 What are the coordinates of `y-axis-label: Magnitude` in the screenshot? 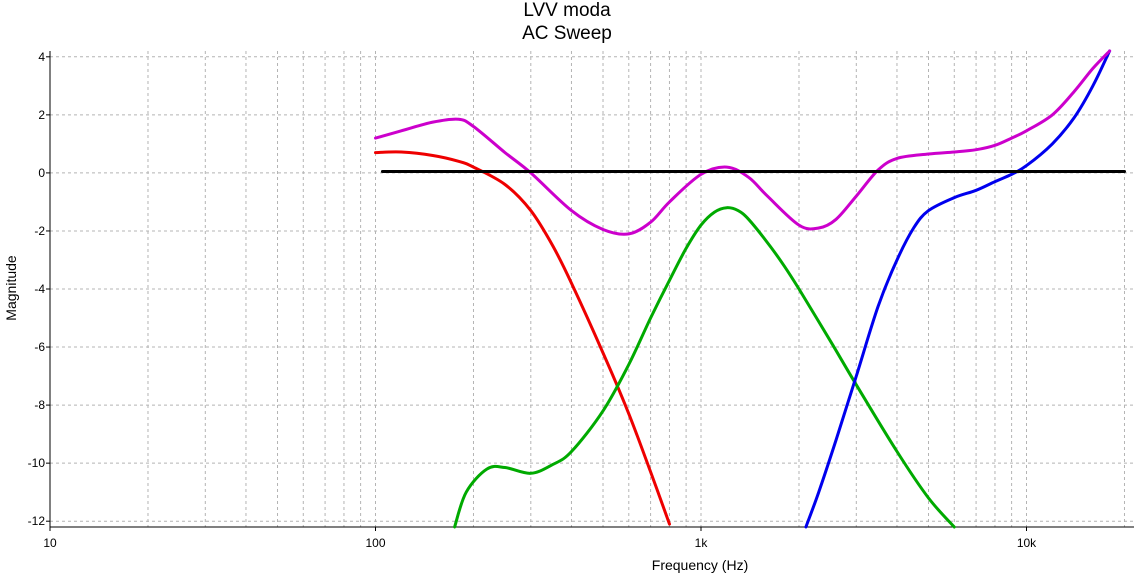 It's located at (11, 288).